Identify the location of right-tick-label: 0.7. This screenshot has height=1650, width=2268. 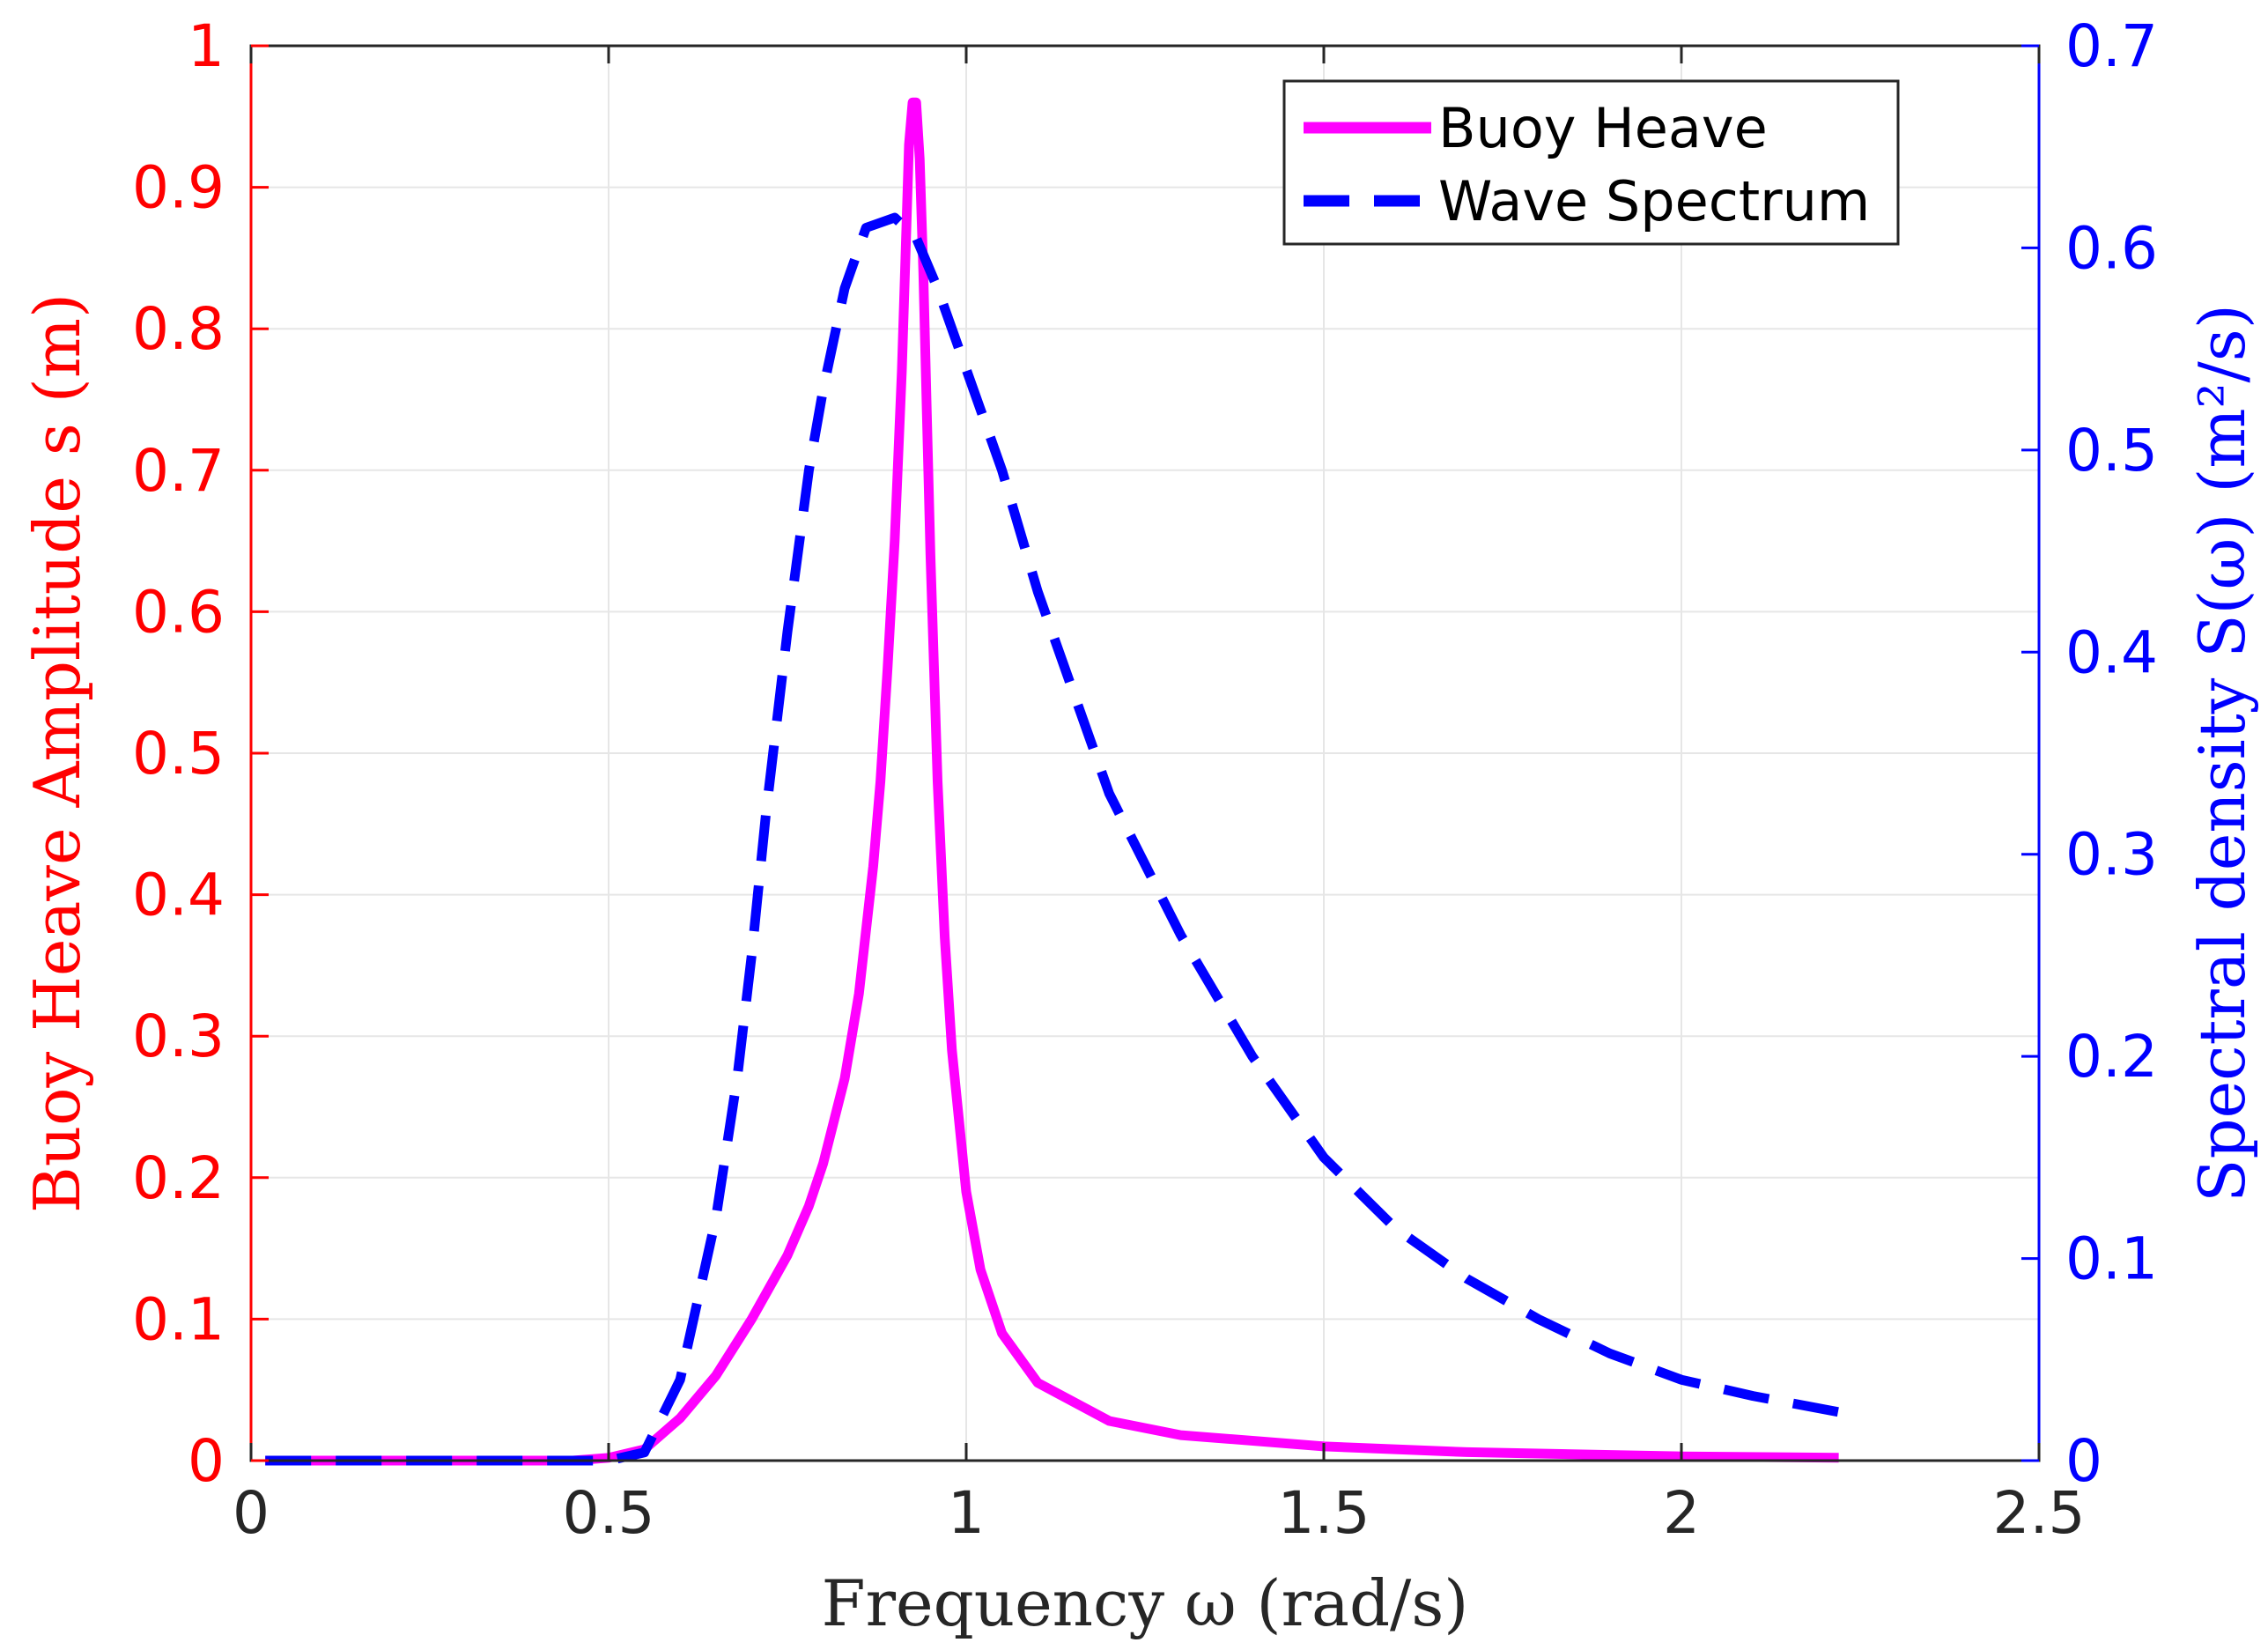
(2112, 46).